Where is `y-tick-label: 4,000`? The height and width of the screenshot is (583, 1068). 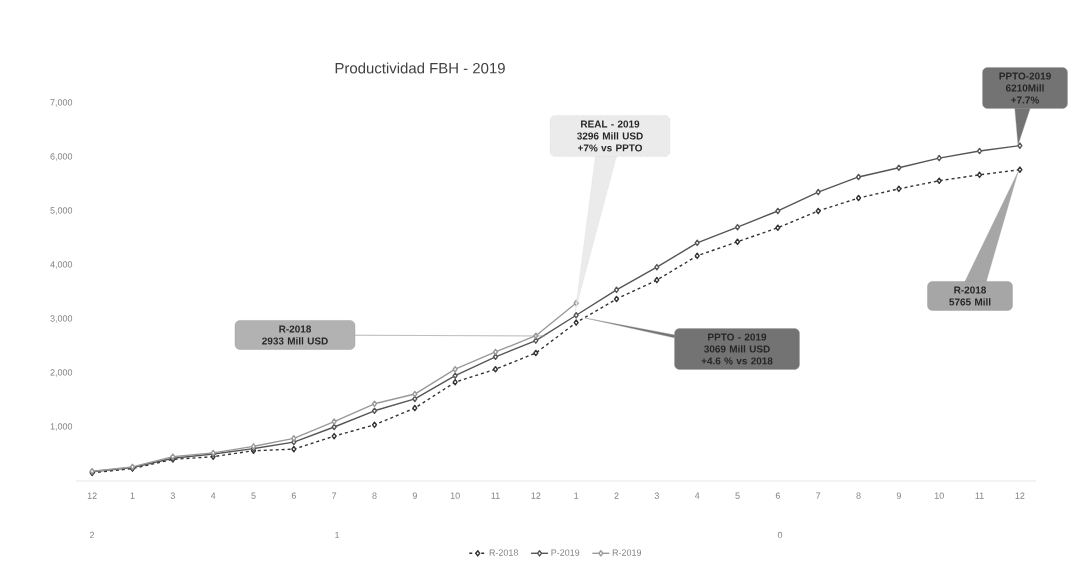
y-tick-label: 4,000 is located at coordinates (61, 265).